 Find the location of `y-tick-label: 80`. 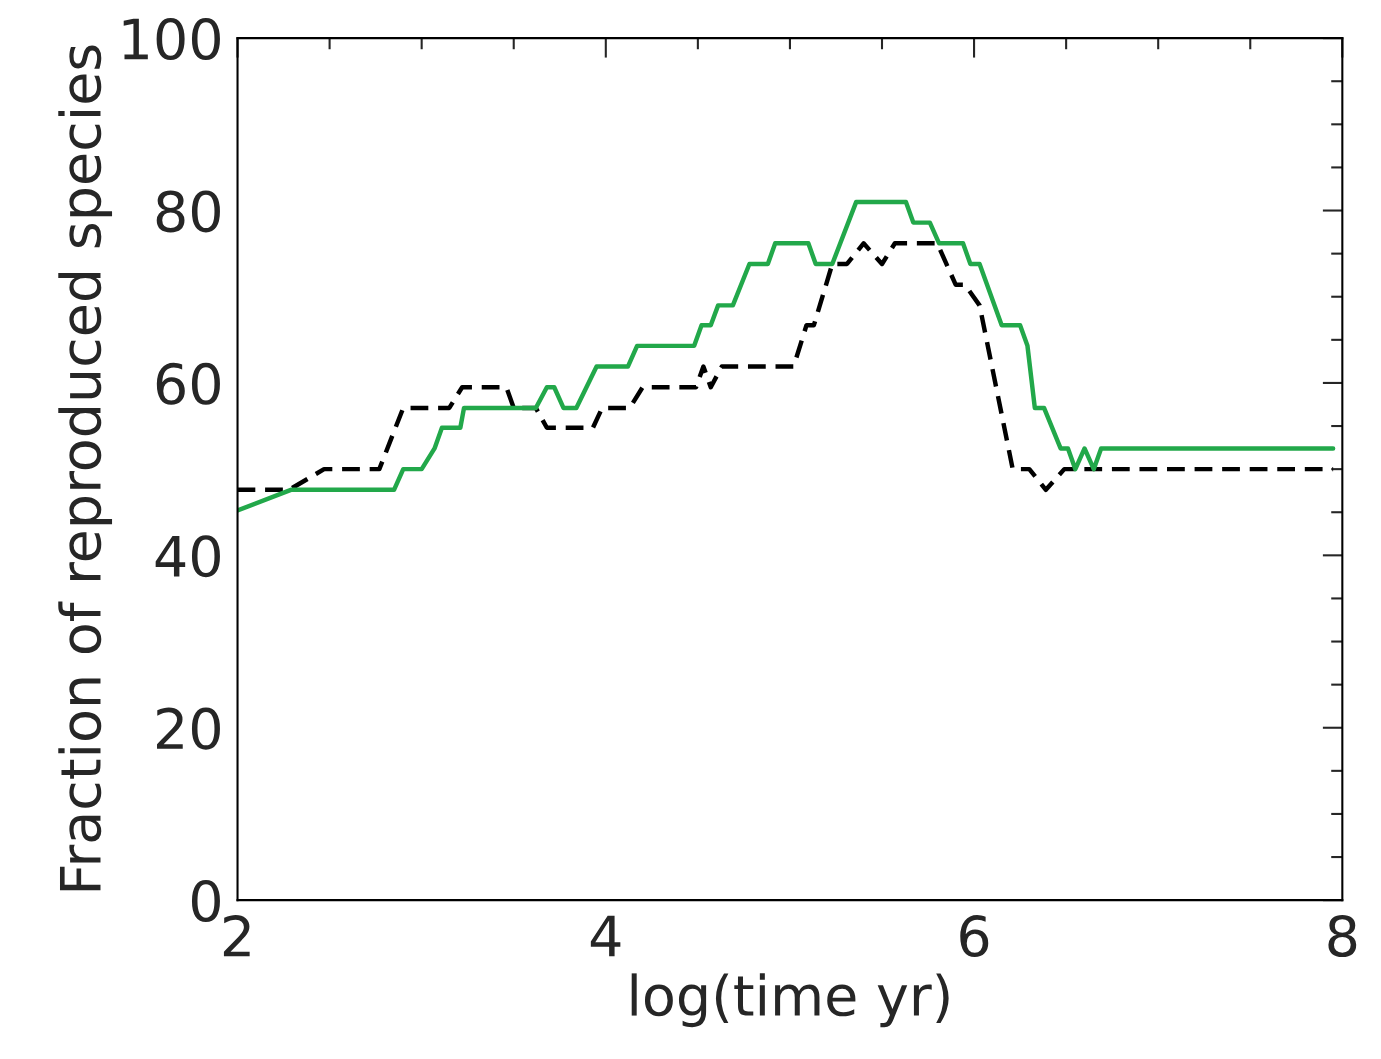

y-tick-label: 80 is located at coordinates (188, 211).